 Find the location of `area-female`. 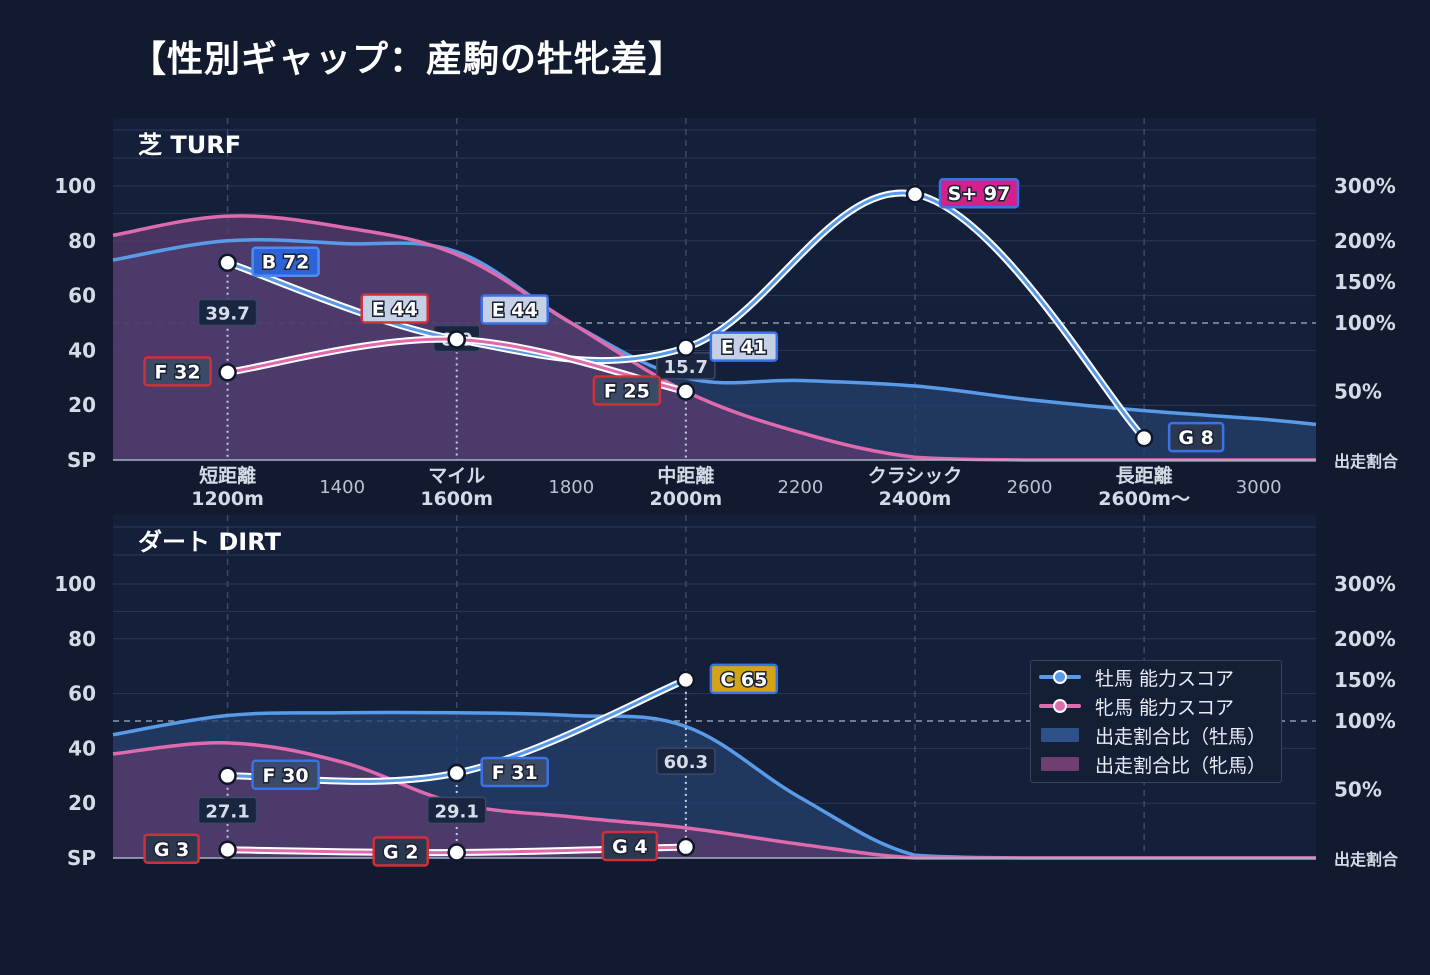

area-female is located at coordinates (714, 800).